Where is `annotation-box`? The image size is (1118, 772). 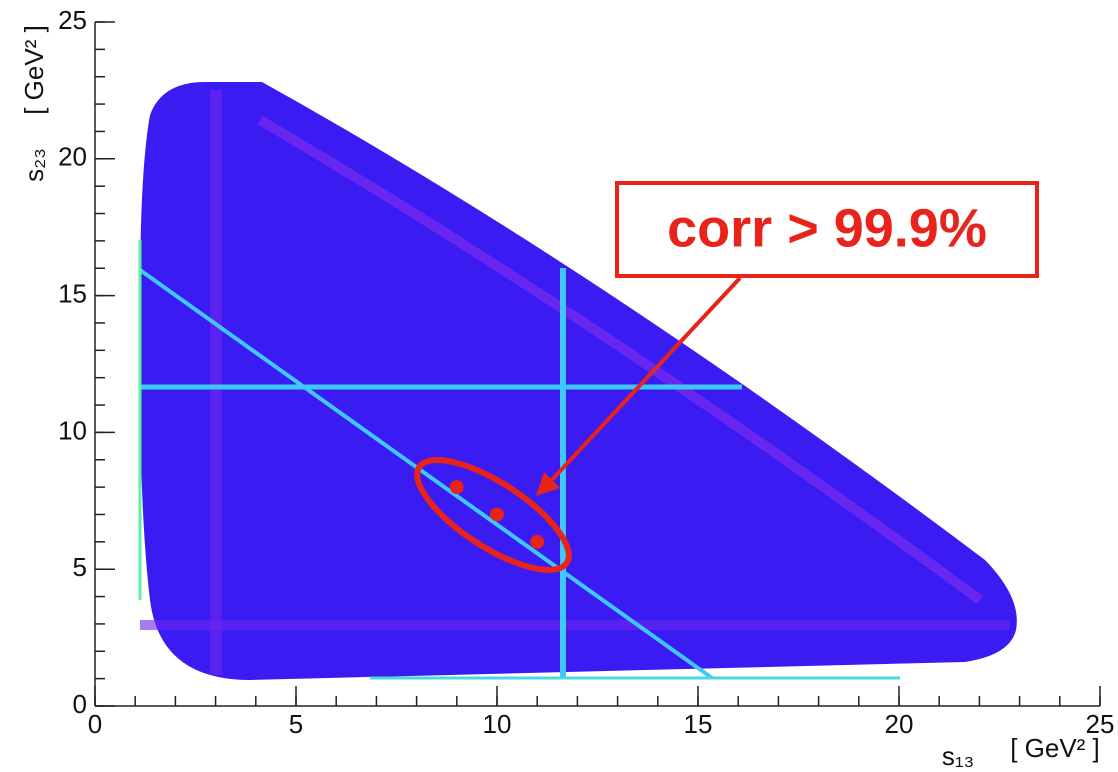 annotation-box is located at coordinates (827, 229).